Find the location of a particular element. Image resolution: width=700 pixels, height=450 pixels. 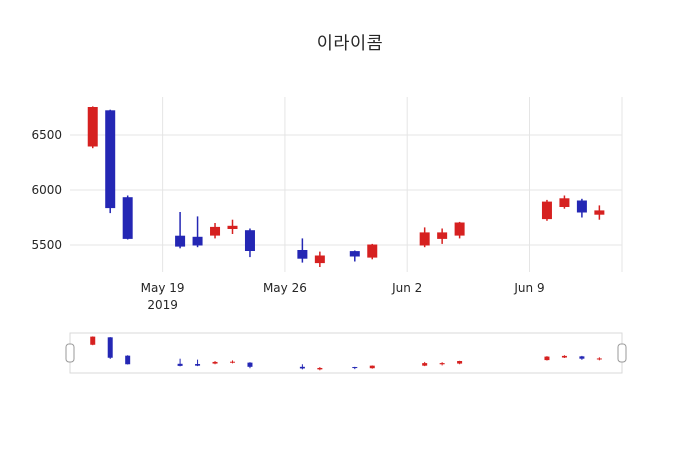

y-tick-label: 6500 is located at coordinates (46, 135).